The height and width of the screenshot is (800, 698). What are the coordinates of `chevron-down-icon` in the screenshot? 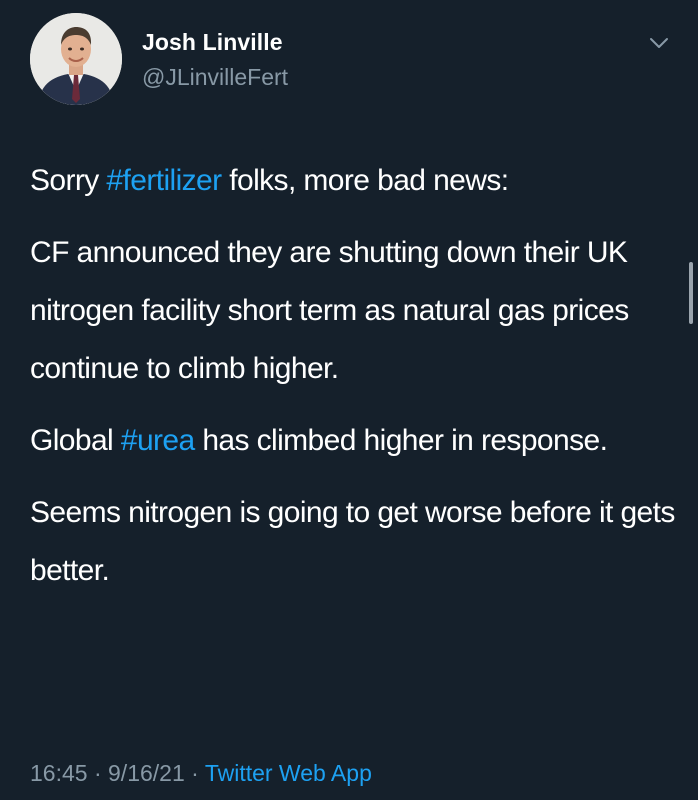 It's located at (659, 43).